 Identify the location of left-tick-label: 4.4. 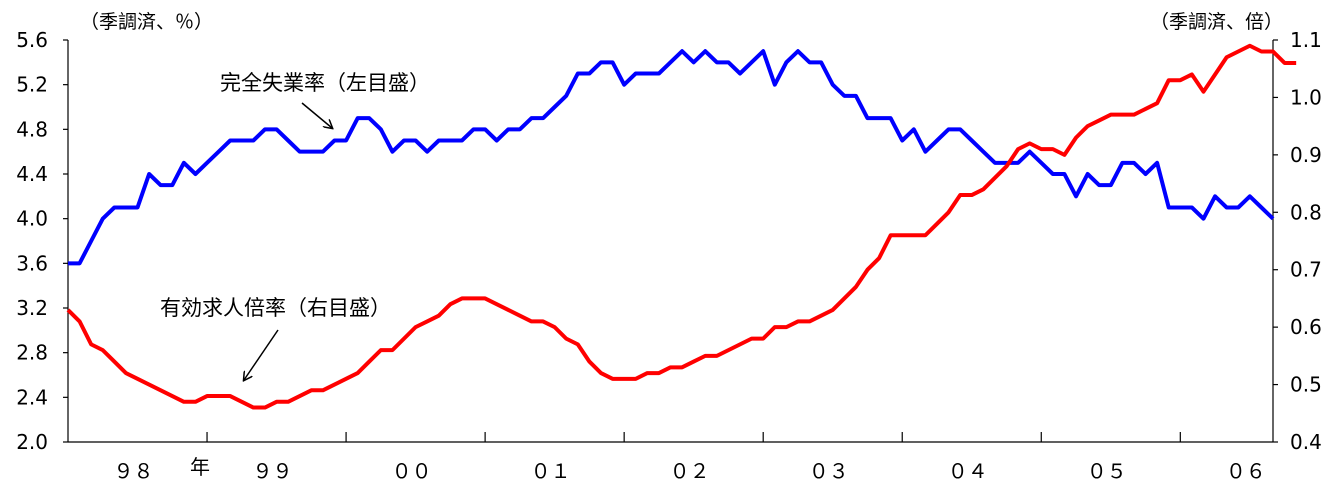
(32, 174).